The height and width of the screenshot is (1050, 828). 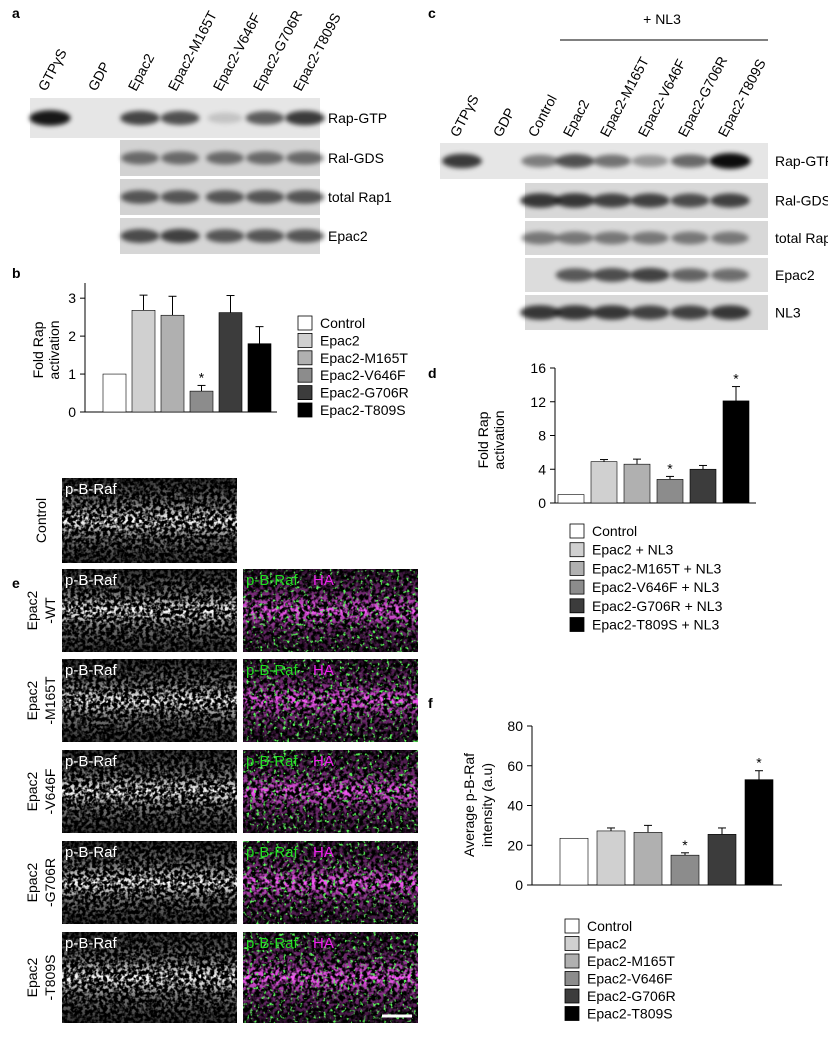 What do you see at coordinates (364, 393) in the screenshot?
I see `legend-label: Epac2-G706R` at bounding box center [364, 393].